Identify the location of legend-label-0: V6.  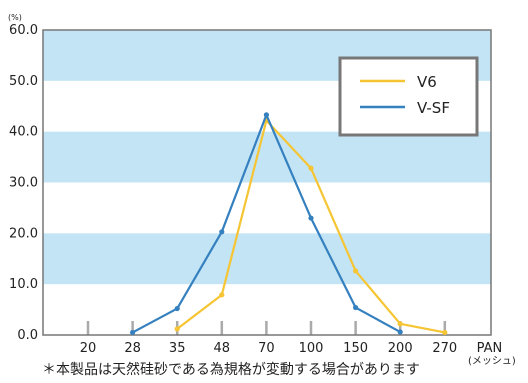
(427, 82).